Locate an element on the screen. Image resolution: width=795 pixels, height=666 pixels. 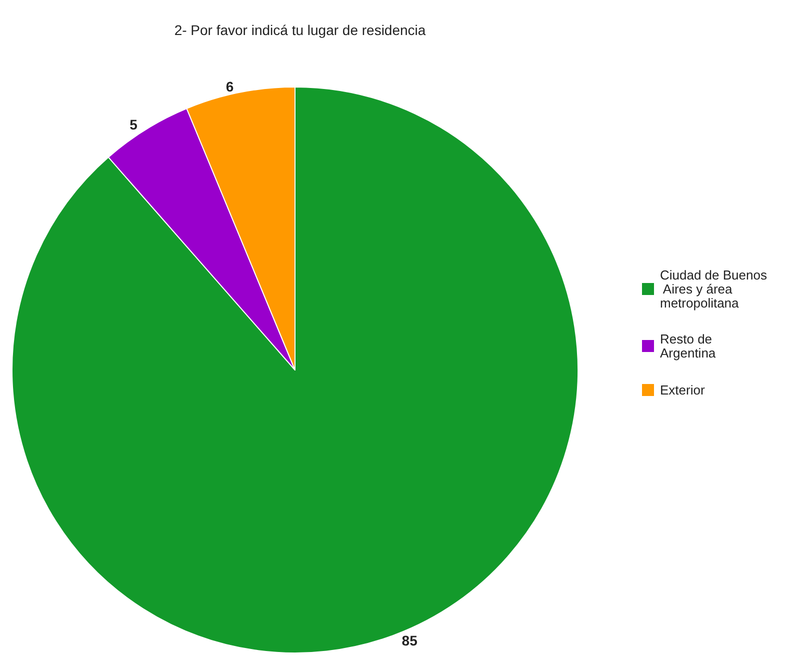
chart-title: 2- Por favor indicá tu lugar de residencia is located at coordinates (300, 30).